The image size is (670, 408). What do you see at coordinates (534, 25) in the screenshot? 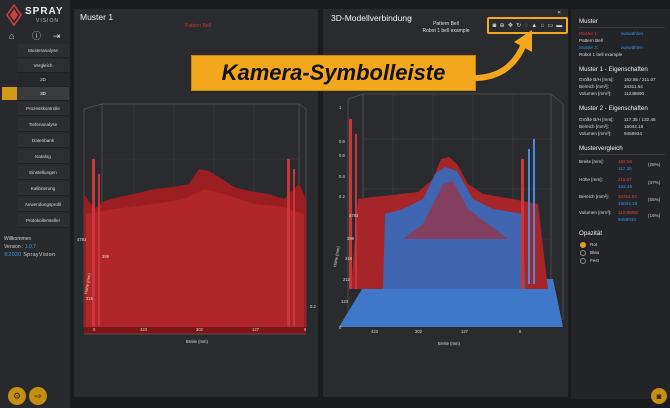
I see `reset-icon: ▲` at bounding box center [534, 25].